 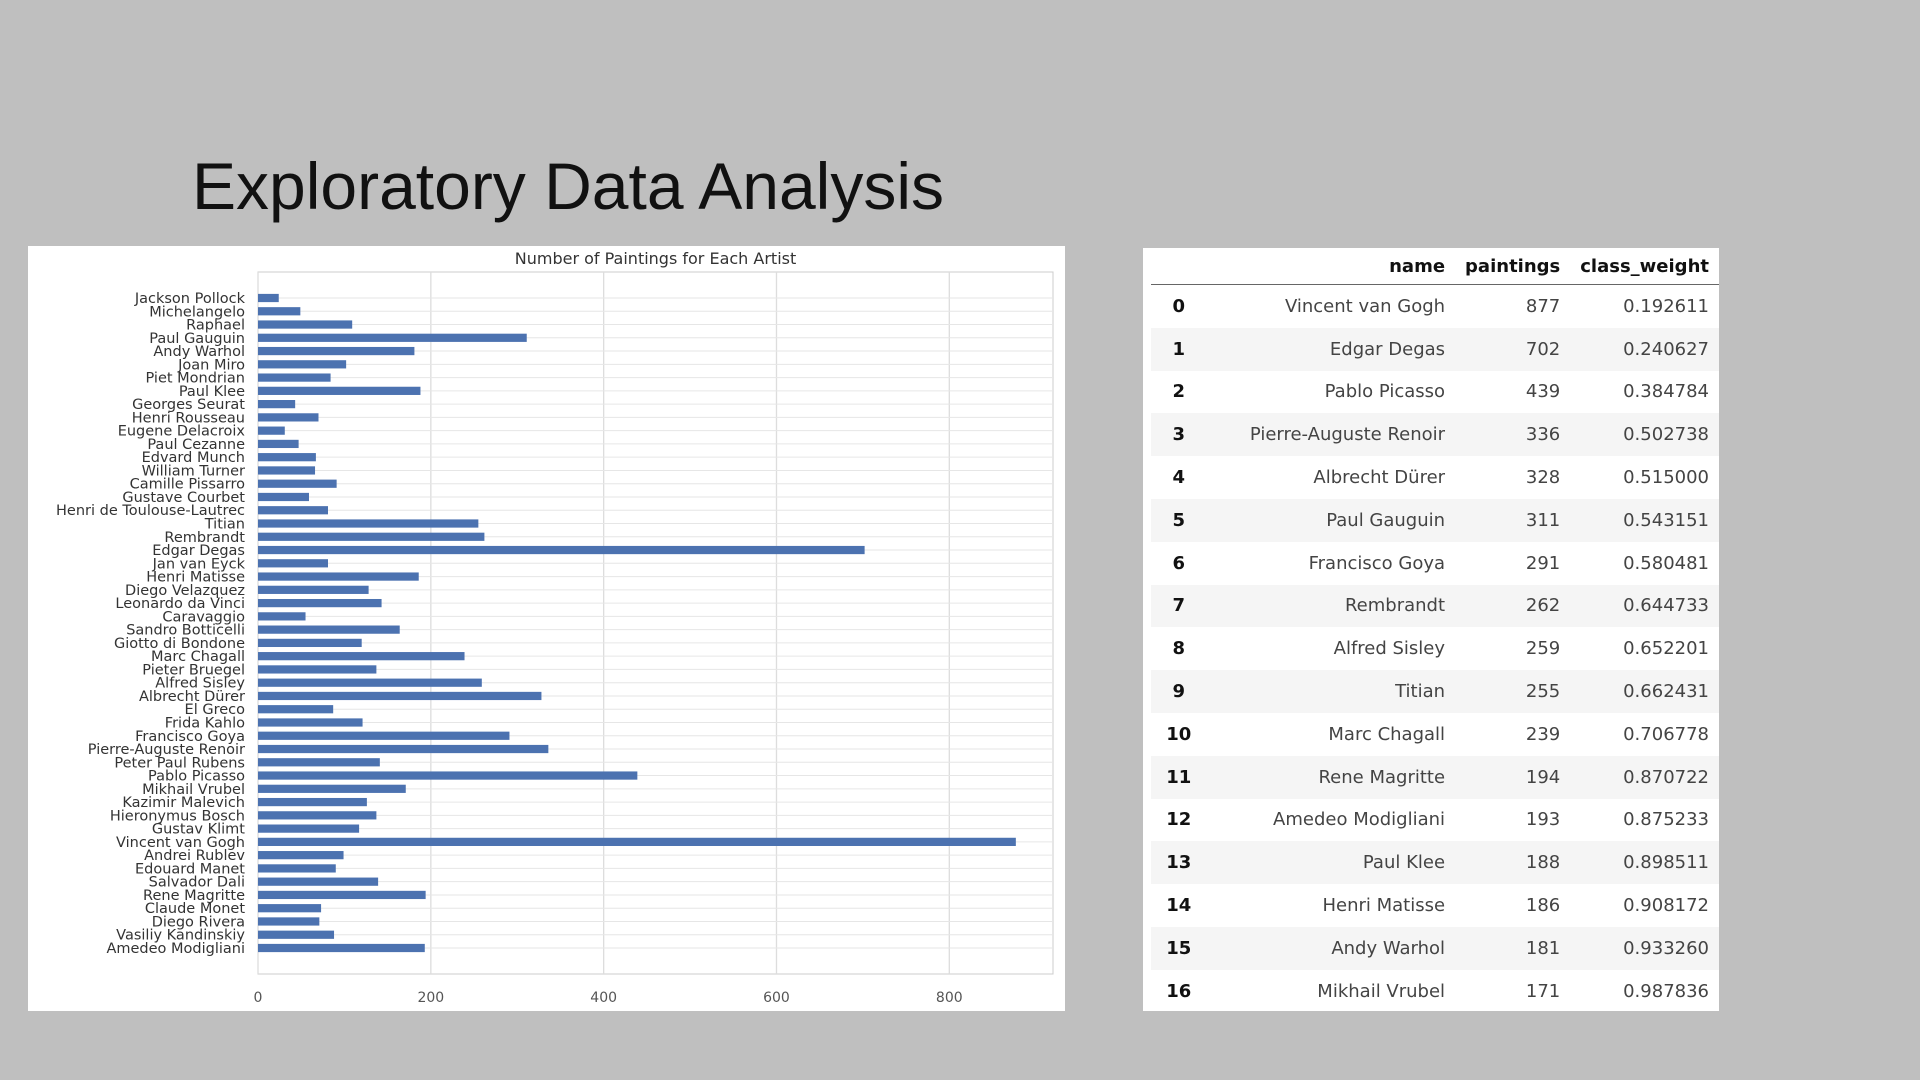 What do you see at coordinates (1331, 520) in the screenshot?
I see `row-name: Paul Gauguin` at bounding box center [1331, 520].